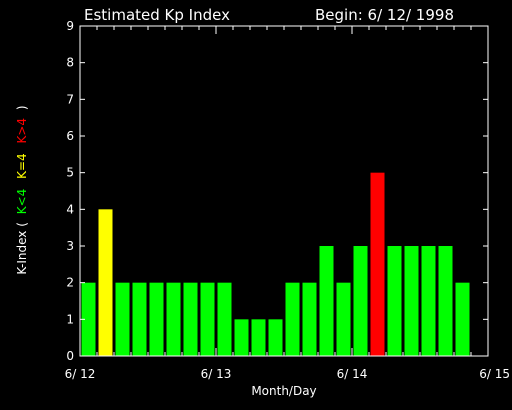 Image resolution: width=512 pixels, height=410 pixels. I want to click on y-tick-label-3: 3, so click(70, 246).